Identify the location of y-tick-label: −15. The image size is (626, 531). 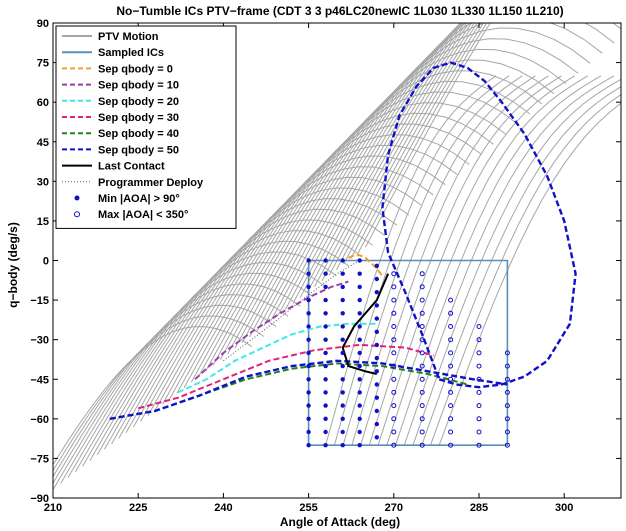
(39, 301).